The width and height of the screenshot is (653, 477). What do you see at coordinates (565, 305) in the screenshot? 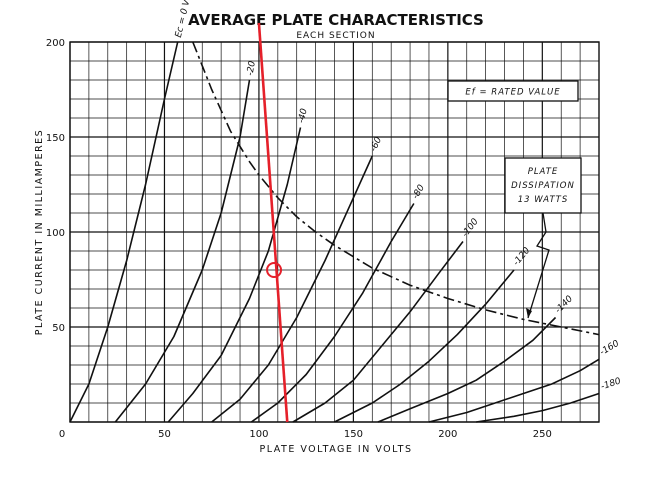
I see `bias-curve-label: -140` at bounding box center [565, 305].